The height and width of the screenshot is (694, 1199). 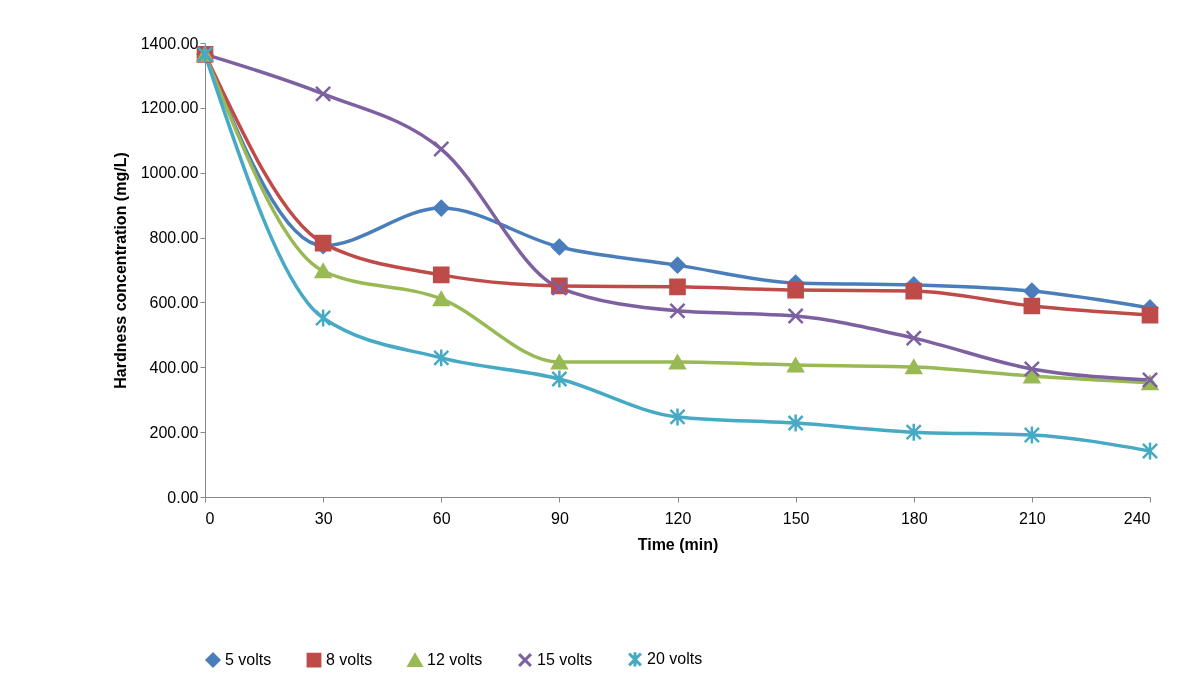 I want to click on x-tick-label: 150, so click(x=796, y=518).